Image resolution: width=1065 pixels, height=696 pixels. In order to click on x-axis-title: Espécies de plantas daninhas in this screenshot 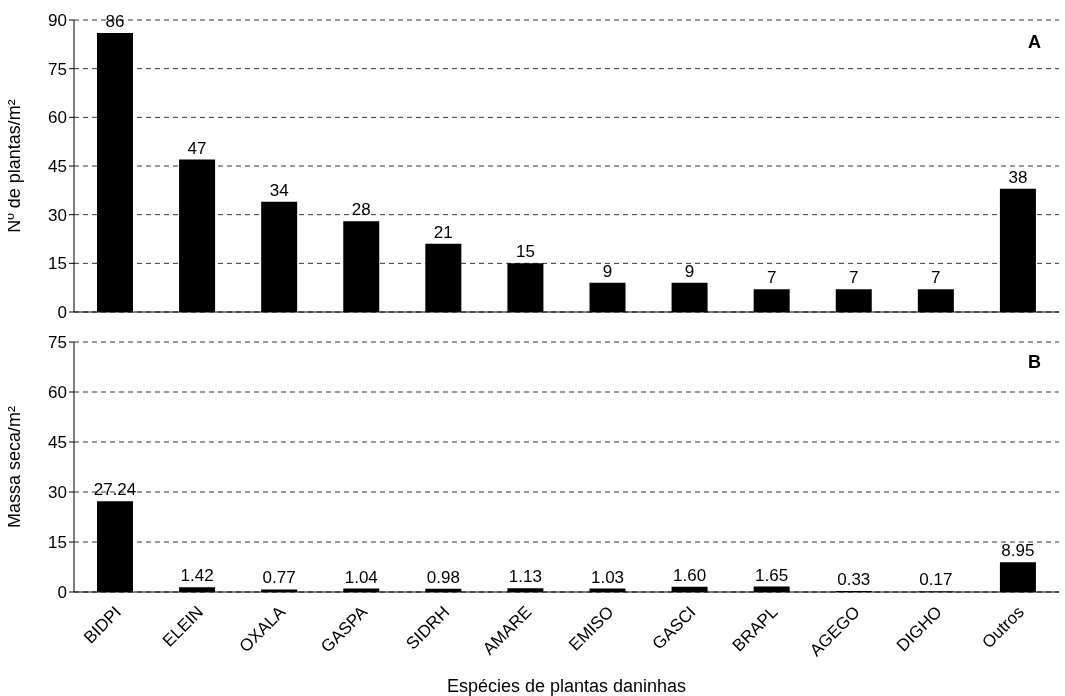, I will do `click(566, 686)`.